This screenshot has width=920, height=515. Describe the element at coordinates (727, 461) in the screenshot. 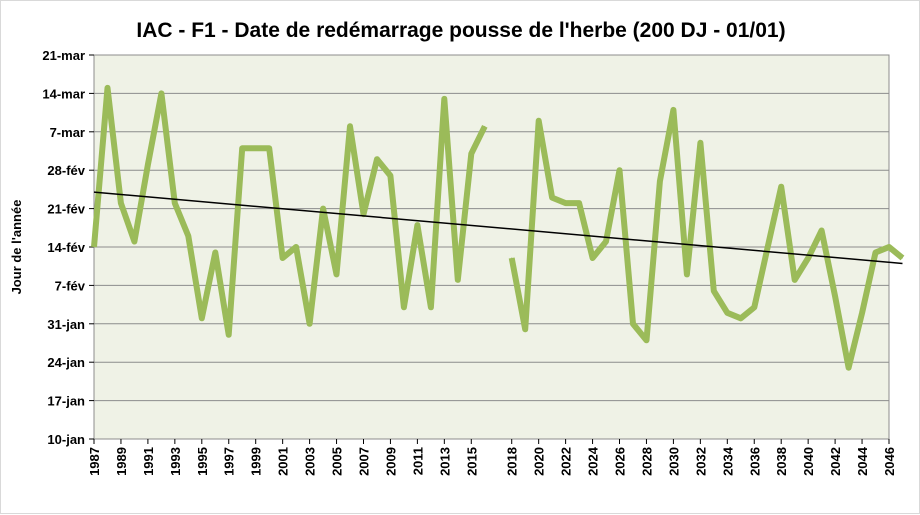

I see `x-tick-label: 2034` at that location.